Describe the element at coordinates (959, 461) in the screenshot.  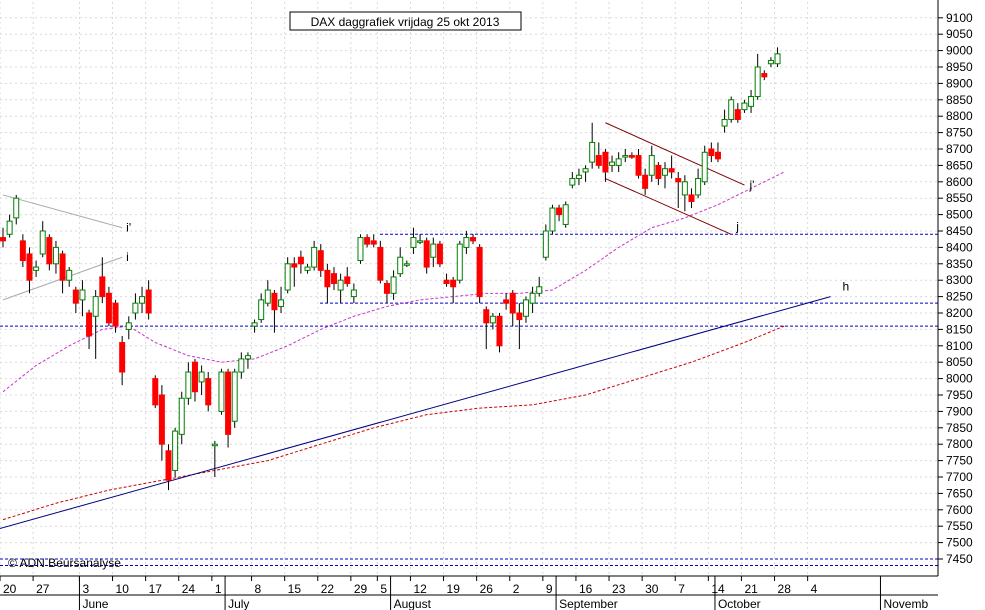
I see `y-tick-label: 7750` at that location.